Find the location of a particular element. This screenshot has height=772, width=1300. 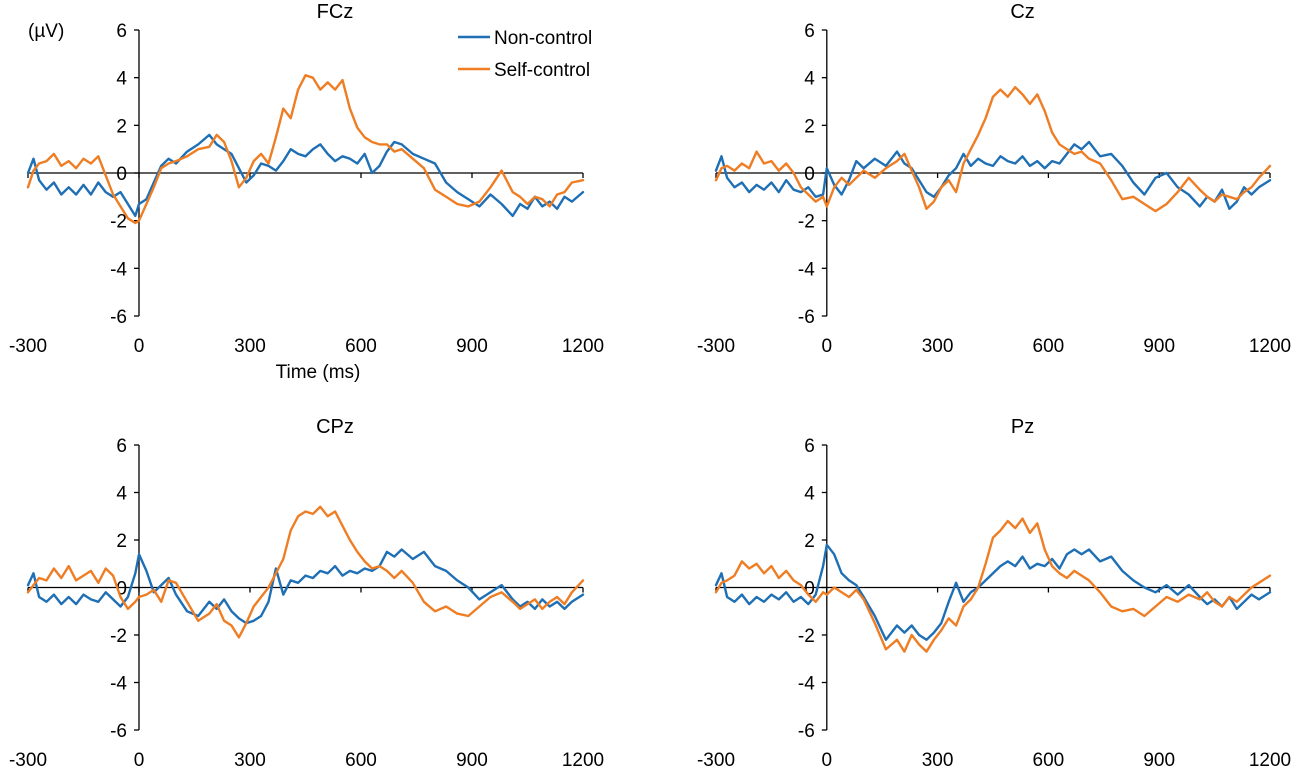

x-tick-label-cz: 0 is located at coordinates (827, 346).